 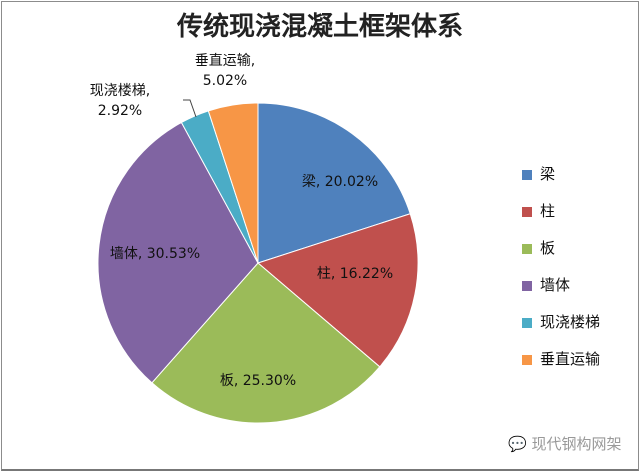 I want to click on legend-label: 板, so click(x=548, y=248).